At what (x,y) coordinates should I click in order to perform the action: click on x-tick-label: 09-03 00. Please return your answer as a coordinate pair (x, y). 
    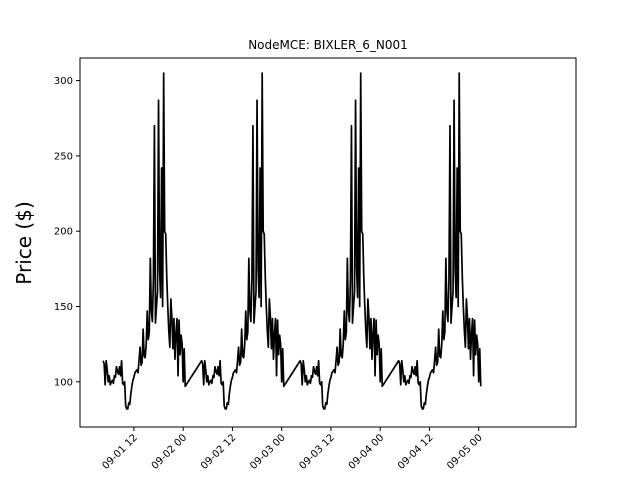
    Looking at the image, I should click on (268, 452).